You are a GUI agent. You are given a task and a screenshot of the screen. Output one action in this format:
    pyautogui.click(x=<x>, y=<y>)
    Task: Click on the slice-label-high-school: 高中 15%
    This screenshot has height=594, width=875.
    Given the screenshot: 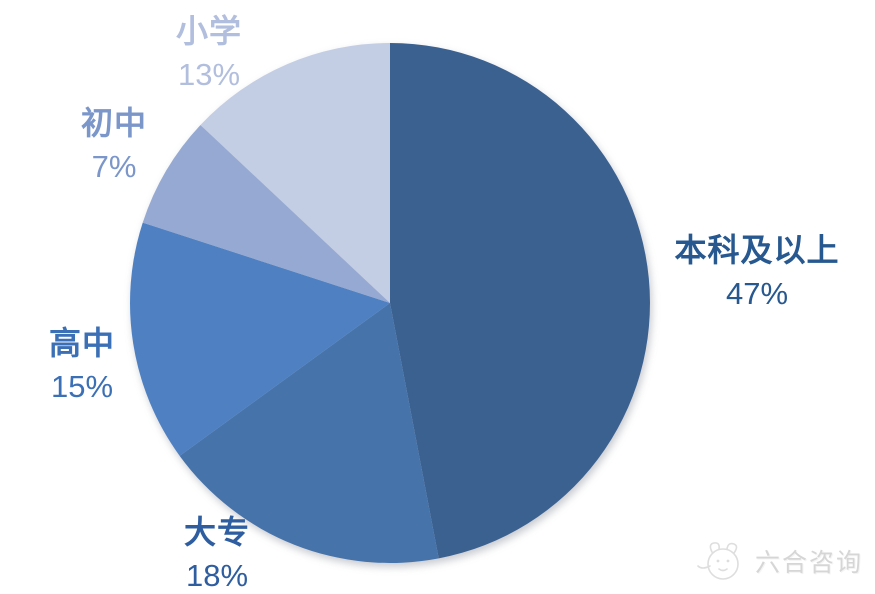 What is the action you would take?
    pyautogui.click(x=82, y=364)
    